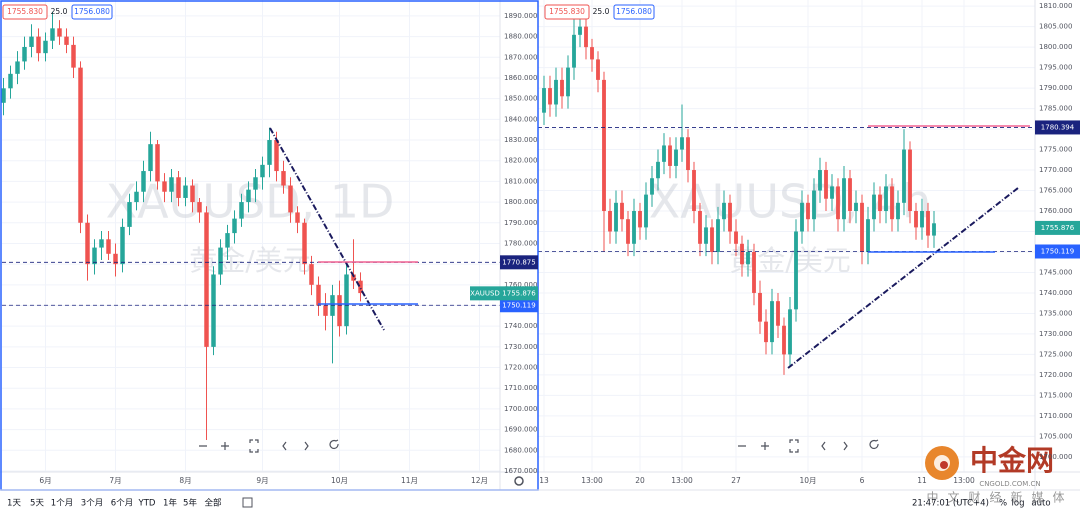  I want to click on scale-option: auto, so click(1040, 504).